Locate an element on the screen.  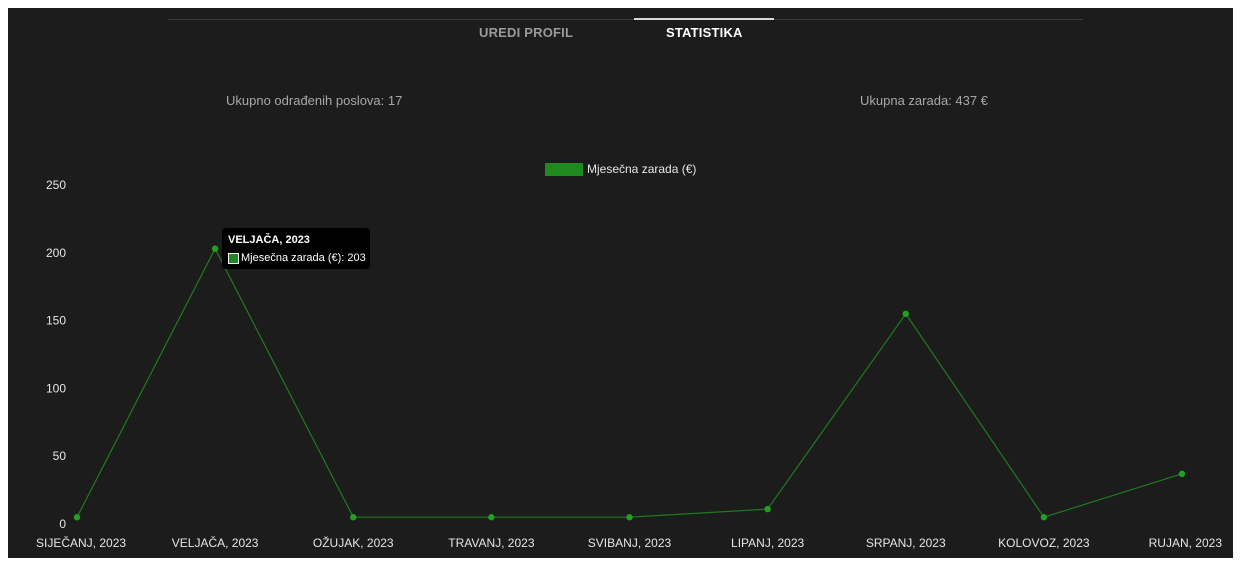
y-axis: 0 50 100 150 200 250 is located at coordinates (56, 354).